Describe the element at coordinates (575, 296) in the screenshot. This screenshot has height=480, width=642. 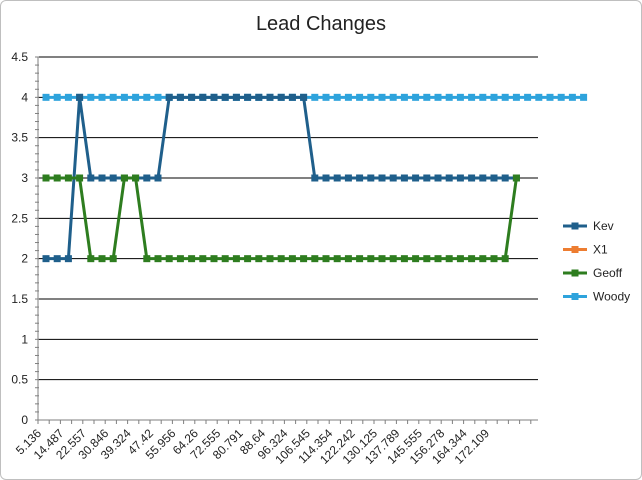
I see `legend-marker-woody` at that location.